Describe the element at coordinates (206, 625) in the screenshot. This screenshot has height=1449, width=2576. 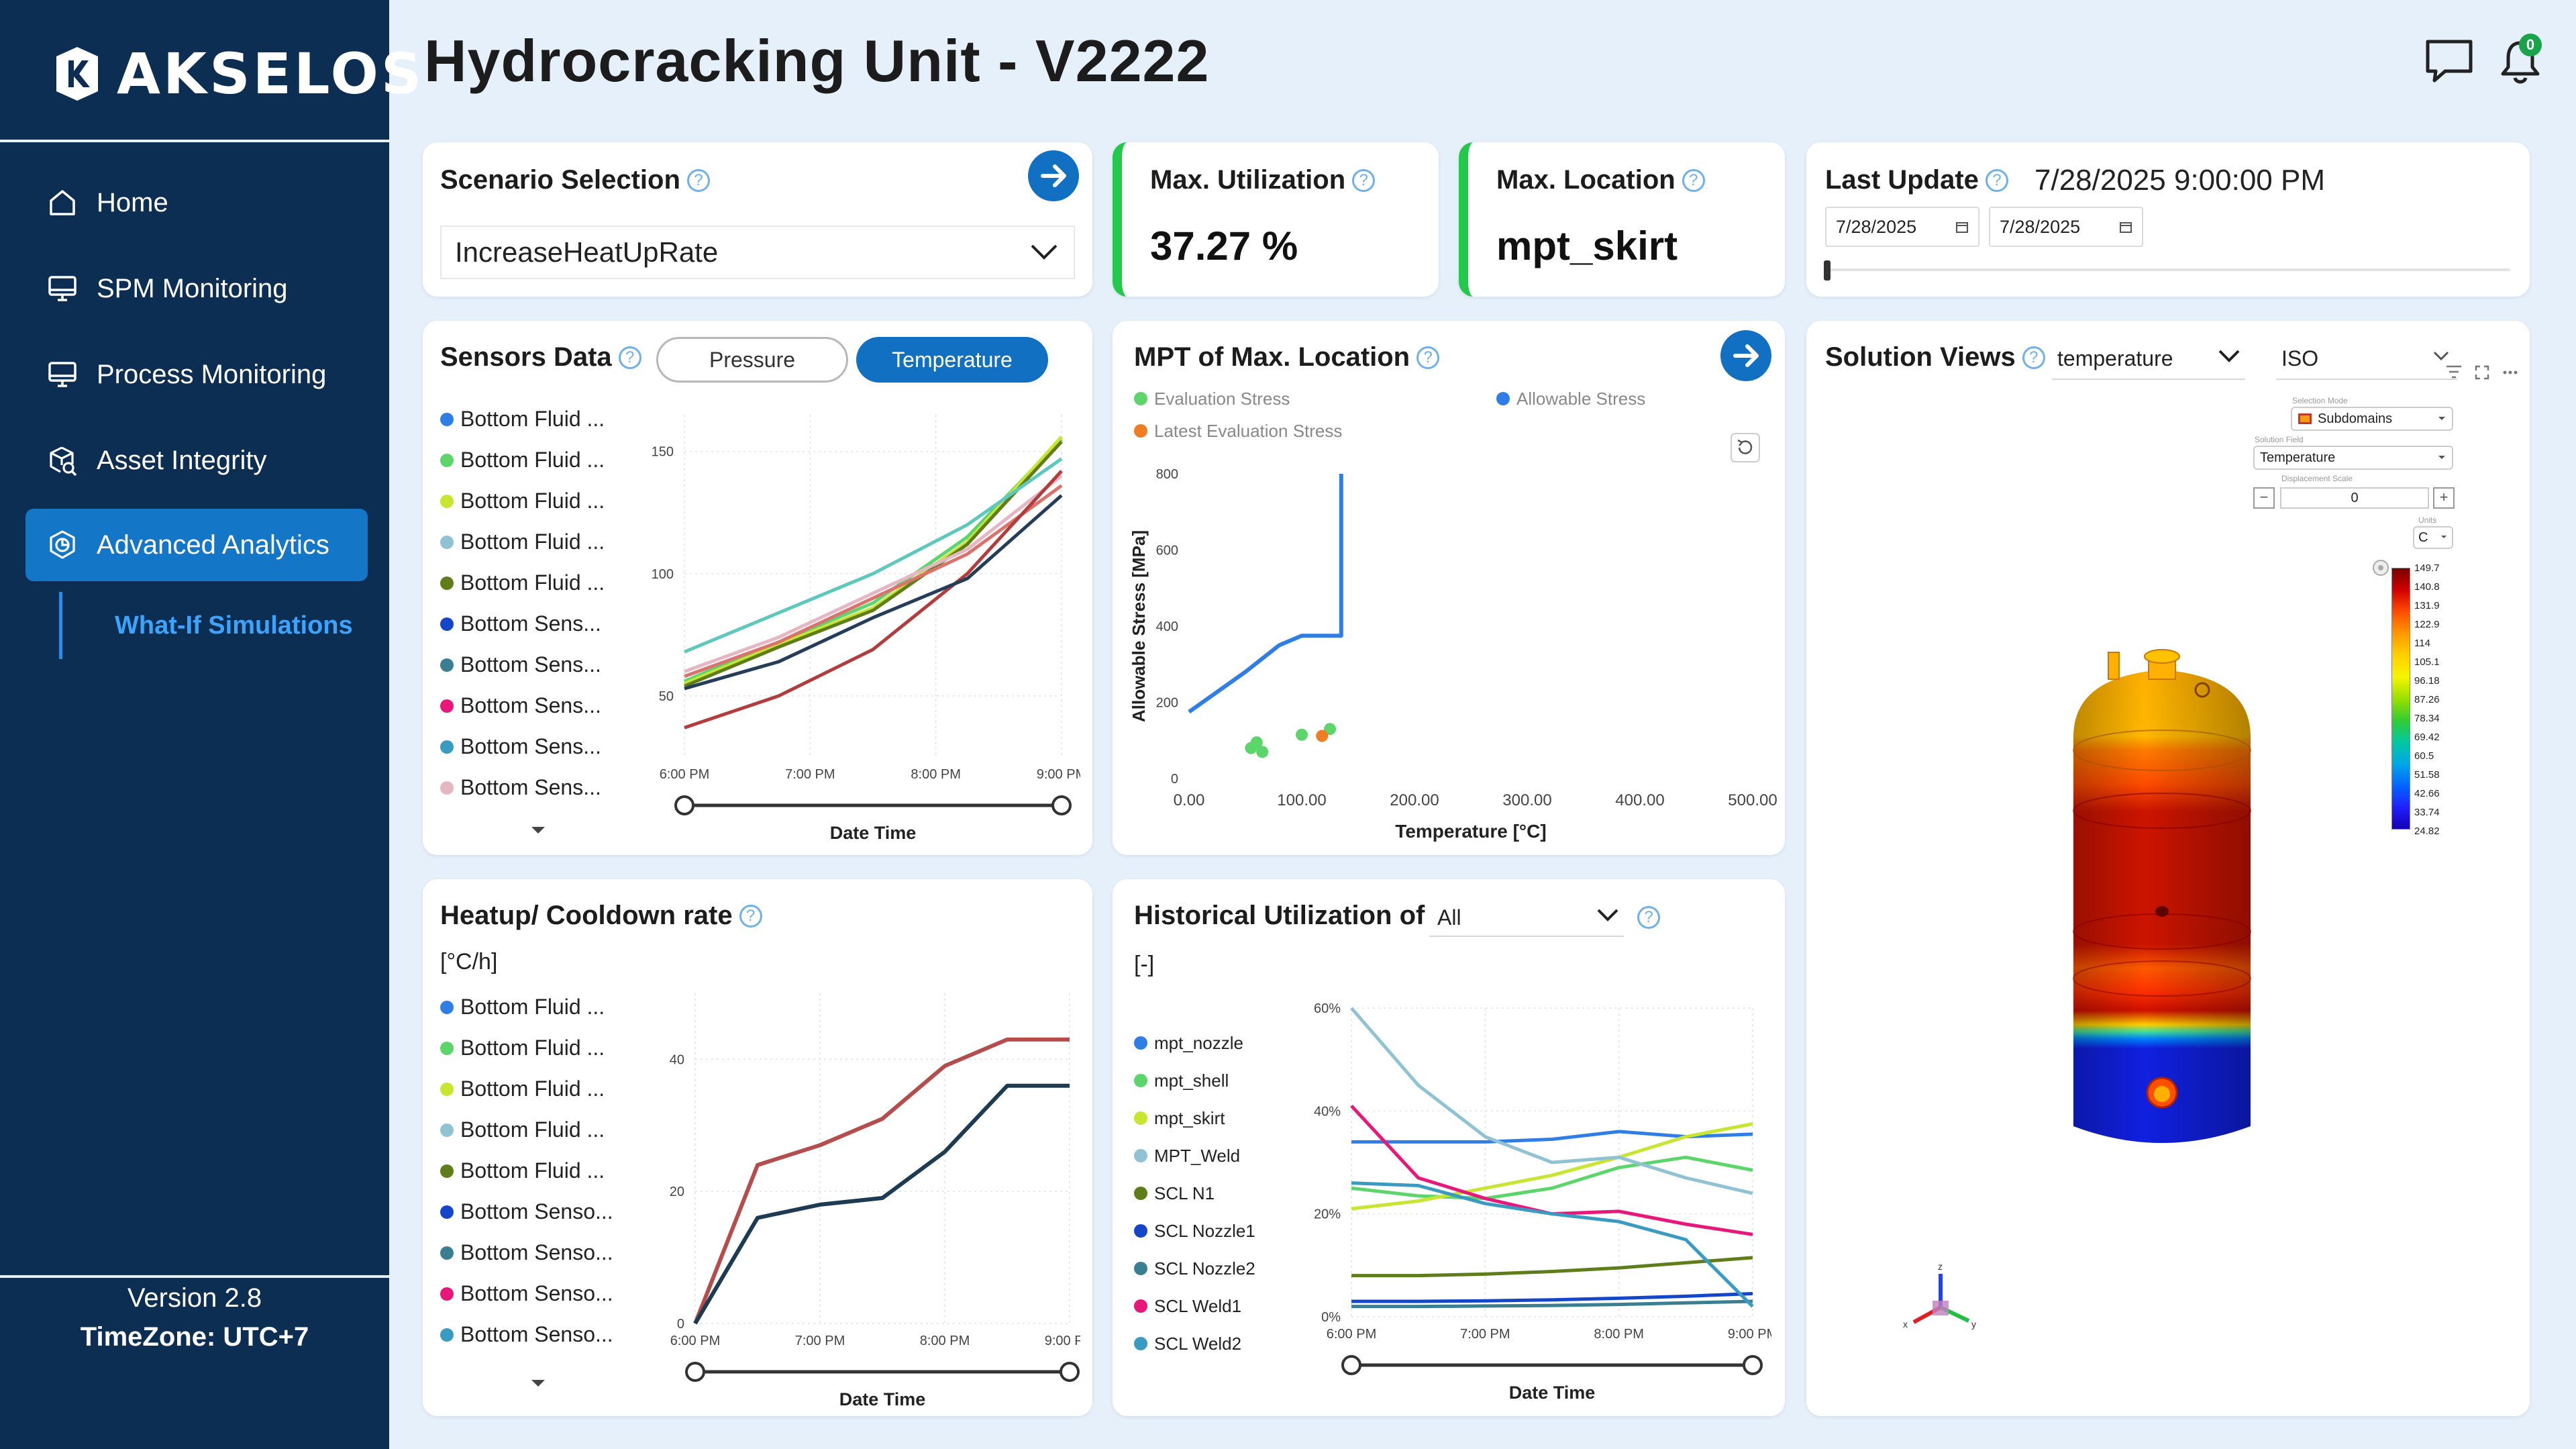
I see `sidebar-subitem-what-if-simulations: What-If Simulations` at that location.